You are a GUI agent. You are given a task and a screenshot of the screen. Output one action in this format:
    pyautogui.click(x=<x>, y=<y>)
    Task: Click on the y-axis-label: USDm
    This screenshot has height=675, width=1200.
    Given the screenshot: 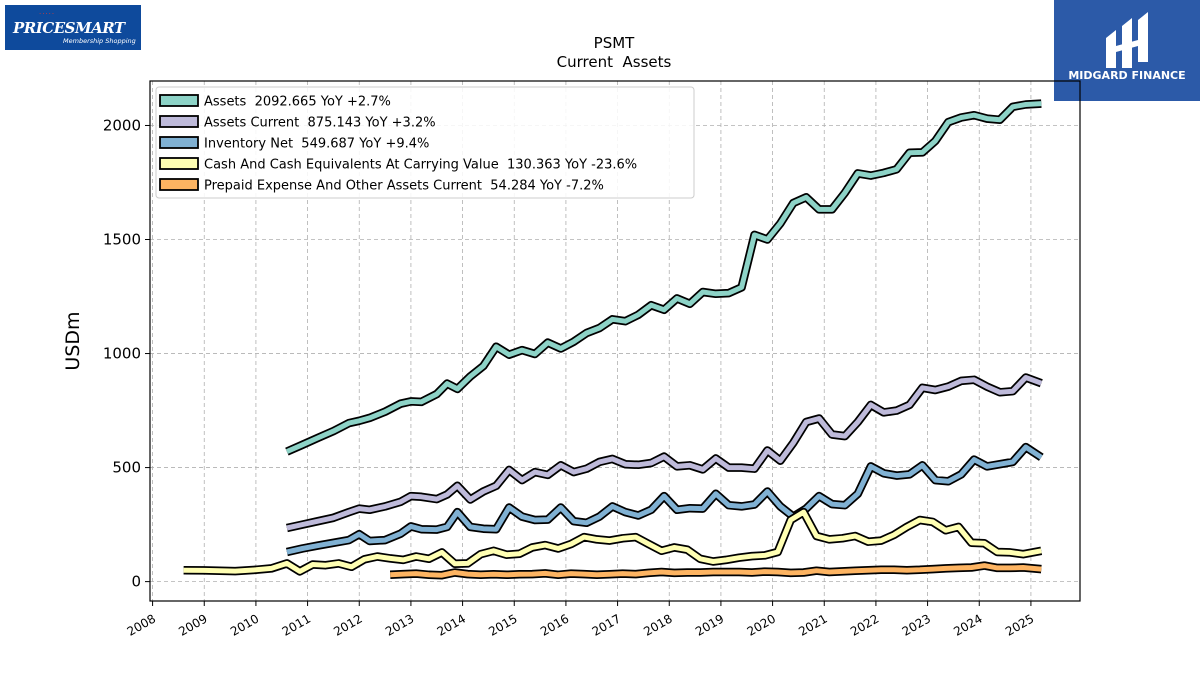 What is the action you would take?
    pyautogui.click(x=73, y=340)
    